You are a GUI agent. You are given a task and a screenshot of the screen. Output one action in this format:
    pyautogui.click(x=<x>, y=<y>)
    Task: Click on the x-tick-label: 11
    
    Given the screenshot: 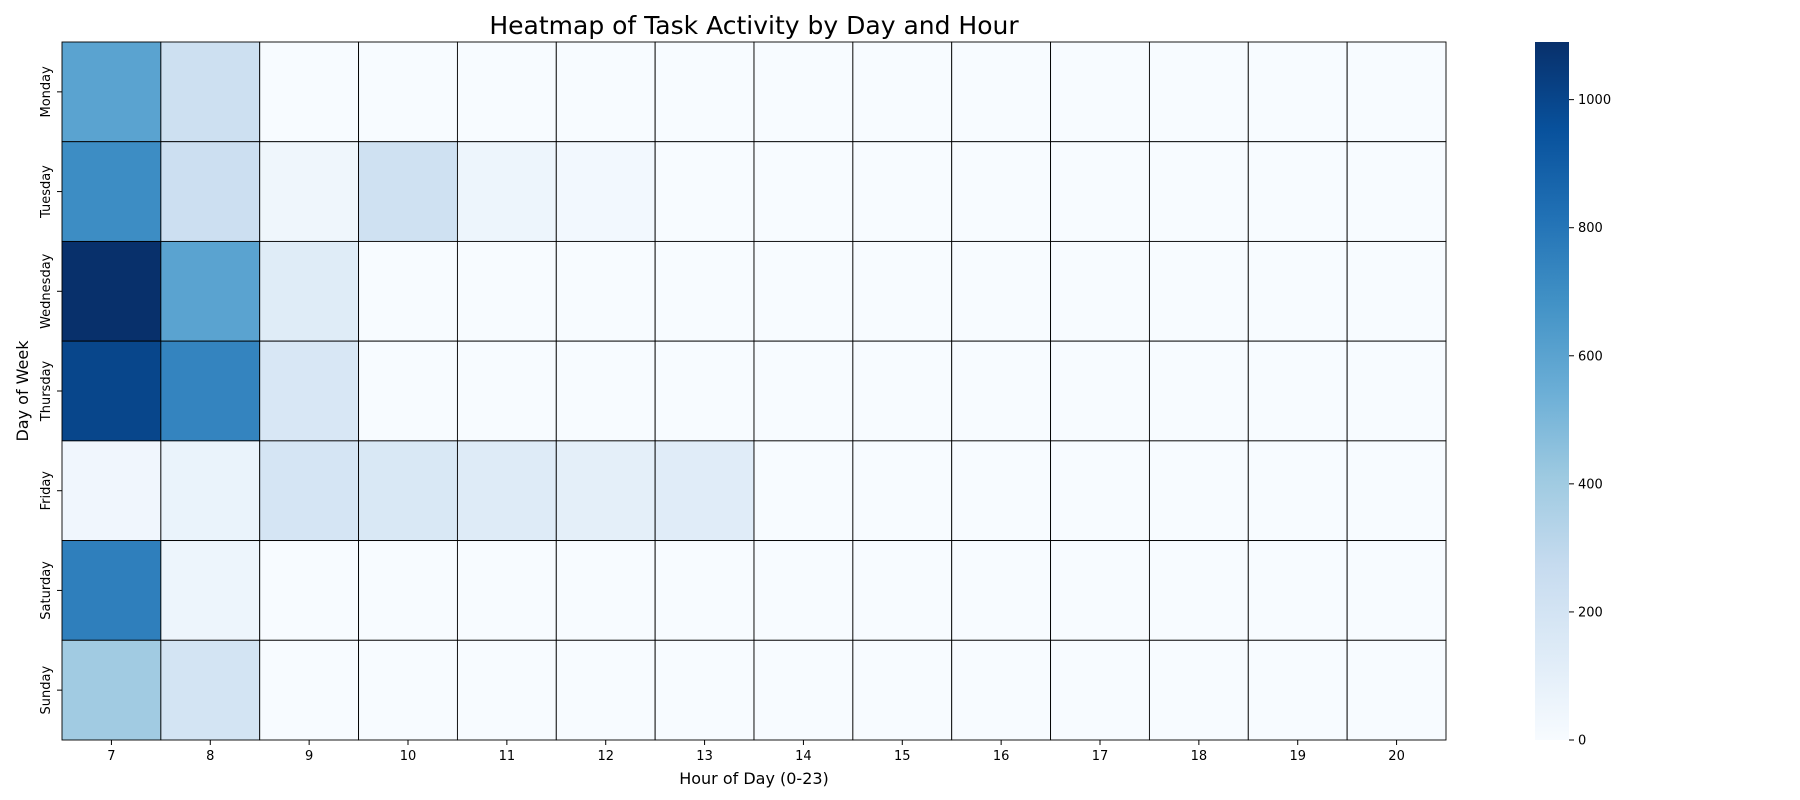 What is the action you would take?
    pyautogui.click(x=507, y=756)
    